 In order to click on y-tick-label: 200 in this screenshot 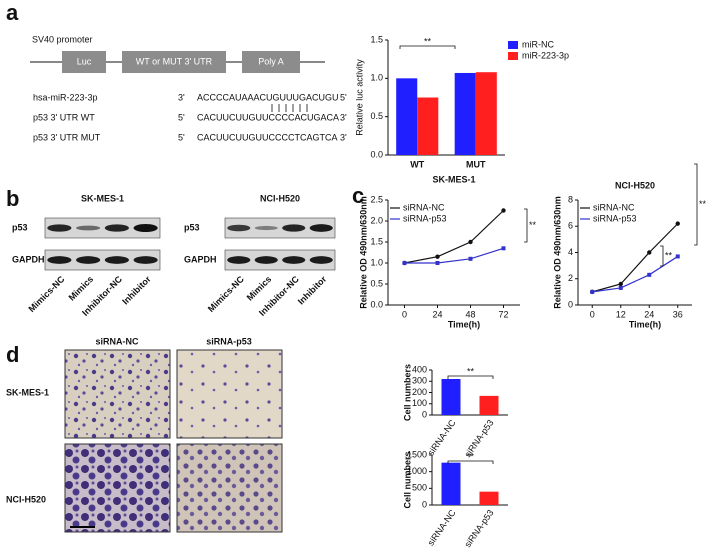, I will do `click(419, 392)`.